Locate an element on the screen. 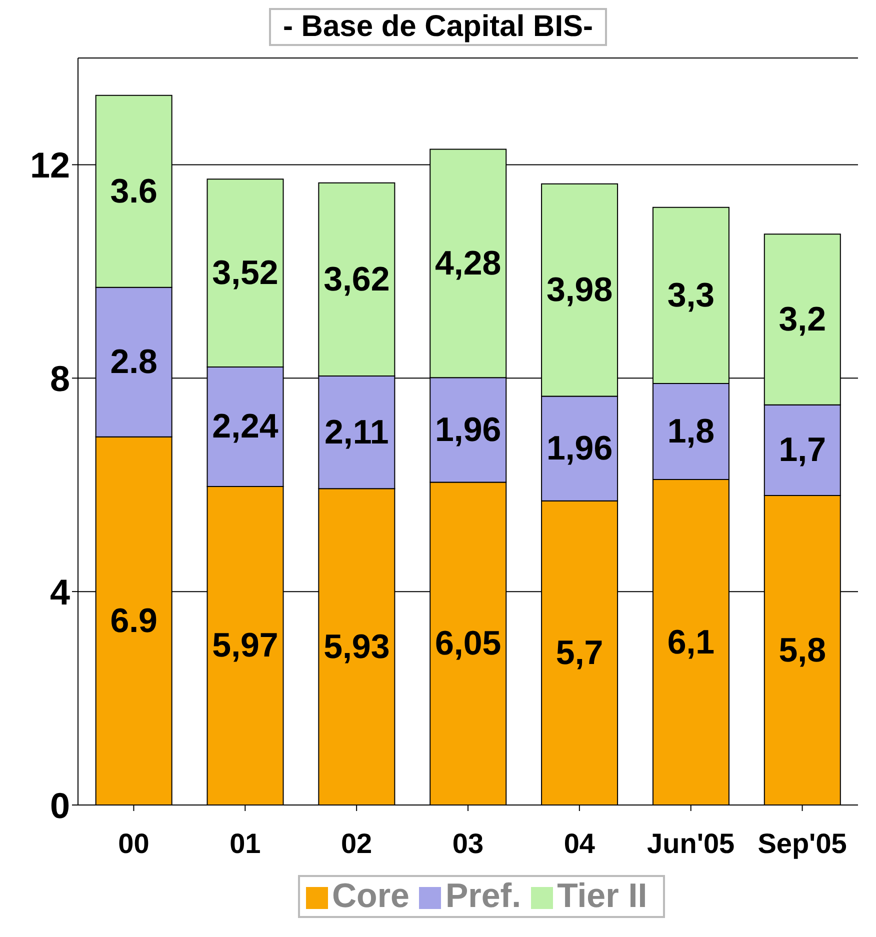 This screenshot has width=876, height=937. chart-title: - Base de Capital BIS- is located at coordinates (438, 27).